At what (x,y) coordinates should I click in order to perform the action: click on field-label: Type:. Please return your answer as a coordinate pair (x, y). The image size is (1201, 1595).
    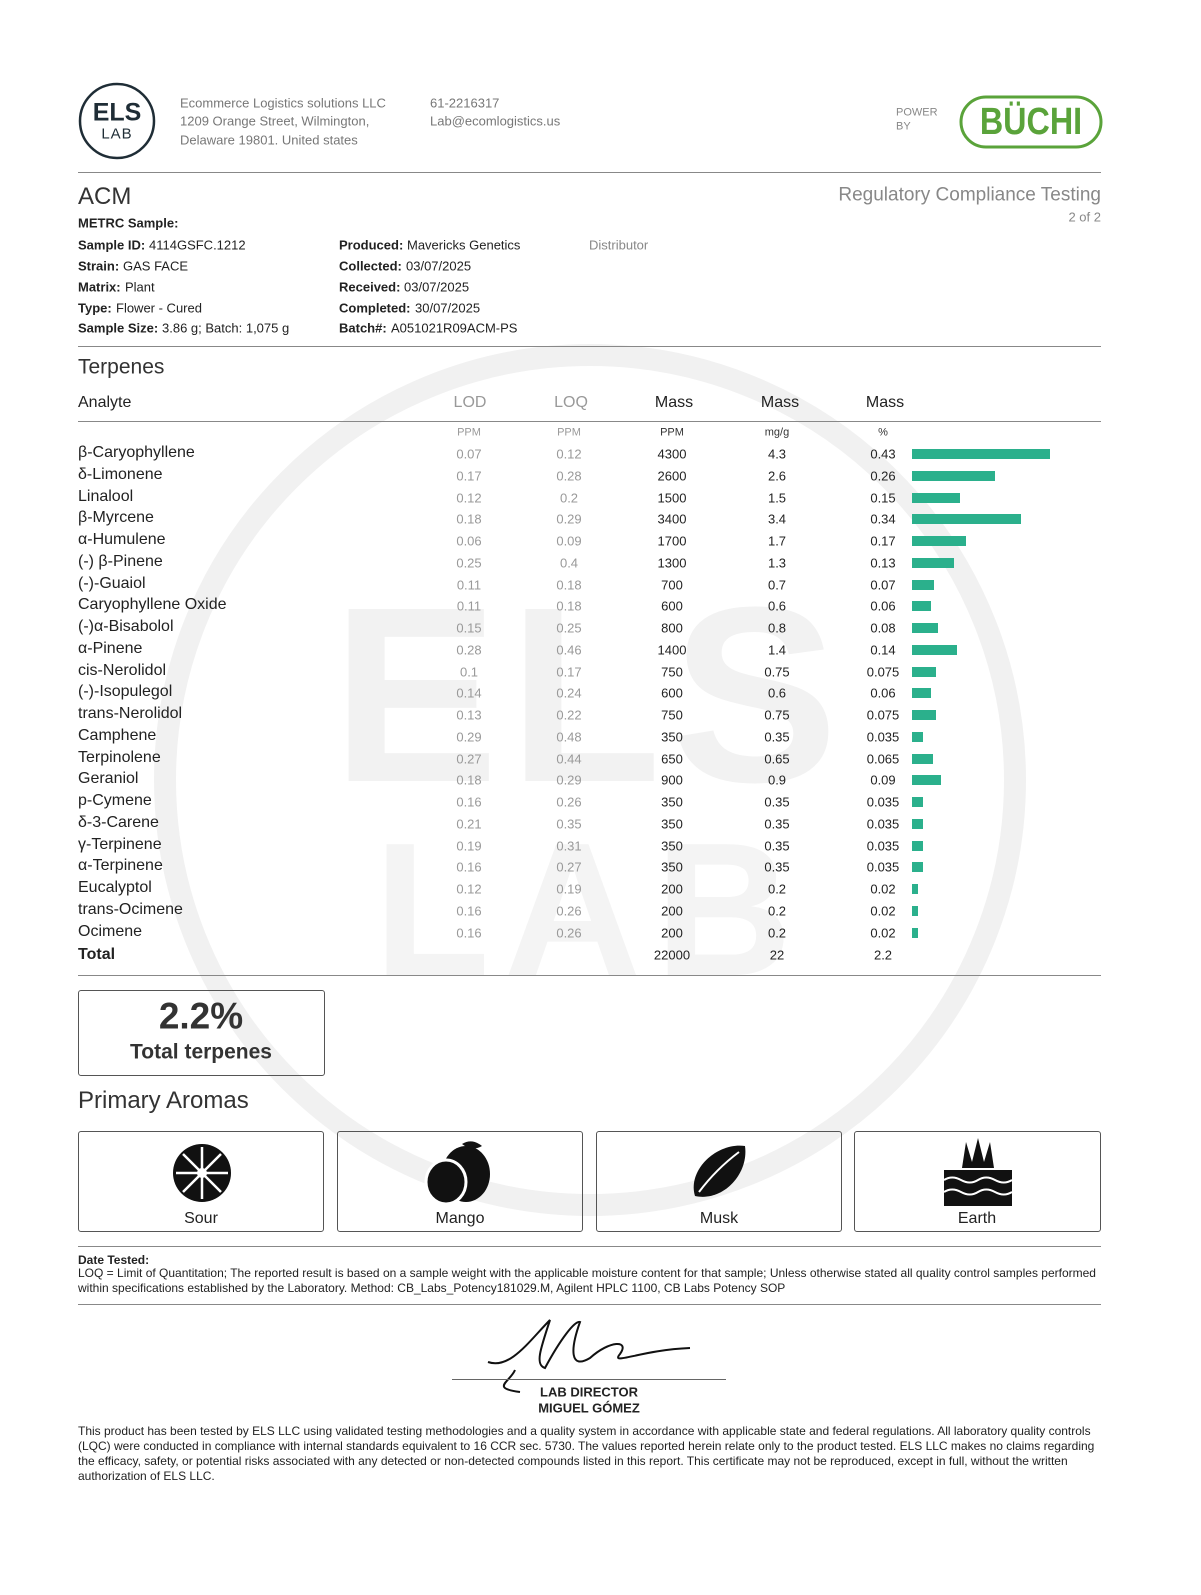
    Looking at the image, I should click on (95, 308).